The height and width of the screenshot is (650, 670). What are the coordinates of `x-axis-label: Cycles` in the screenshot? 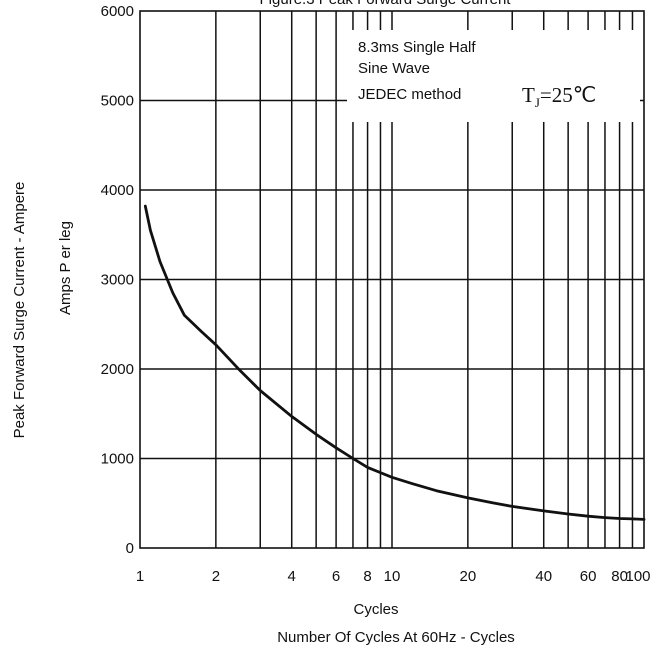 It's located at (375, 609).